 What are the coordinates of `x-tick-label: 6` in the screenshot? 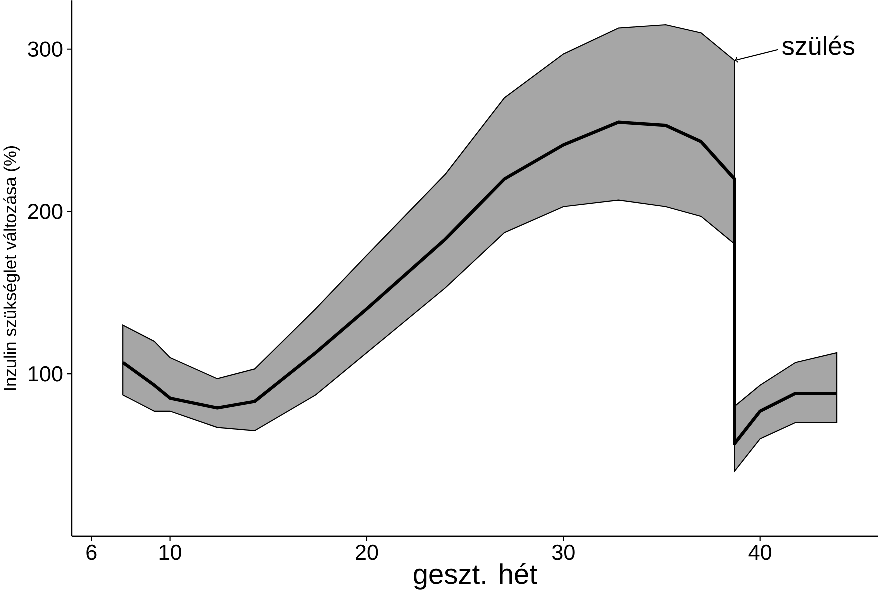 It's located at (91, 552).